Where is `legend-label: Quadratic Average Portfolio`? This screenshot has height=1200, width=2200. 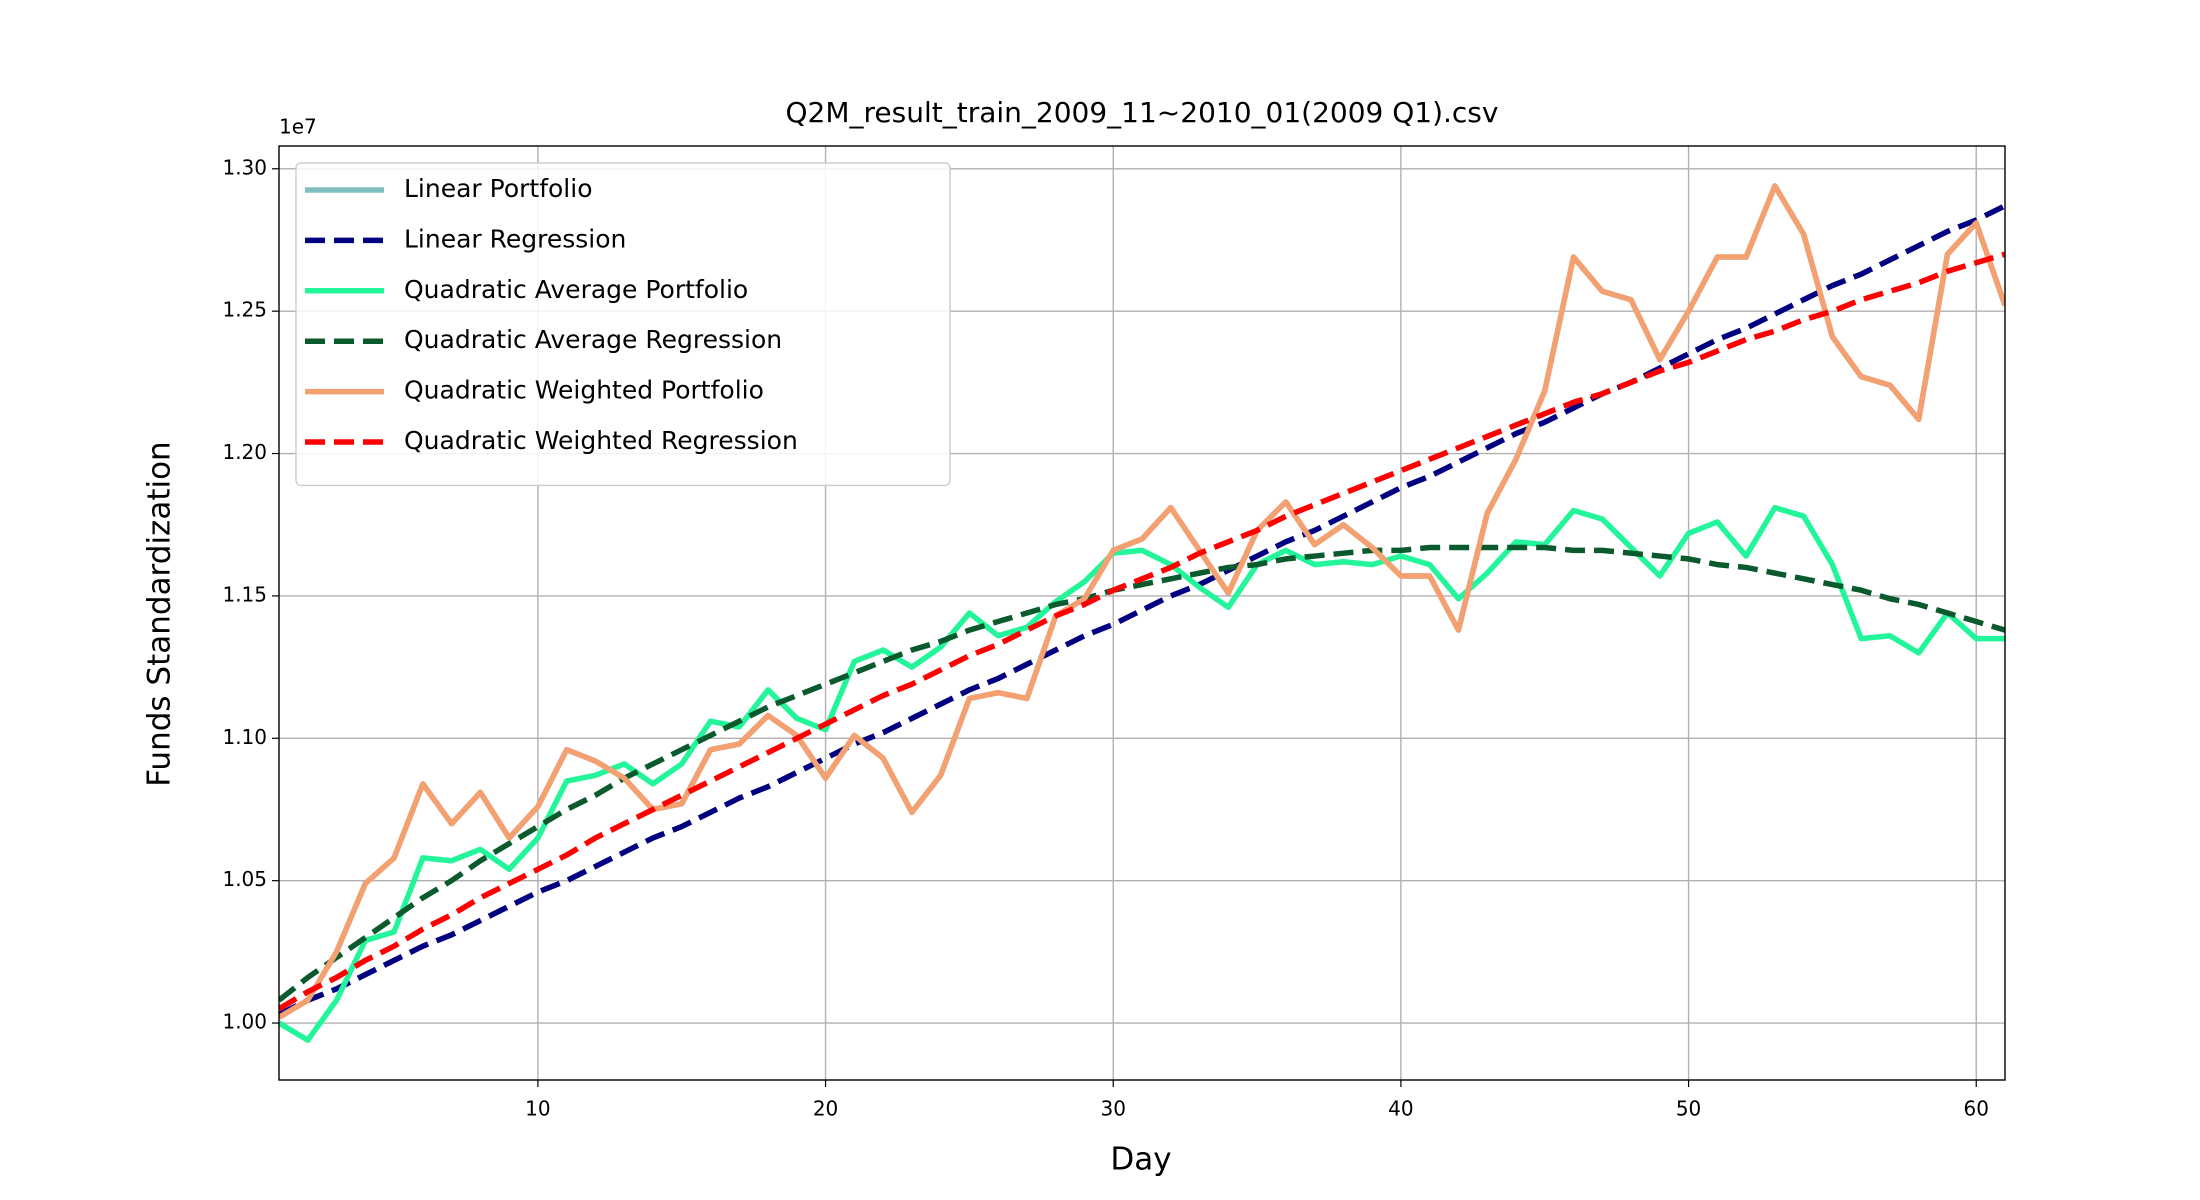
legend-label: Quadratic Average Portfolio is located at coordinates (576, 289).